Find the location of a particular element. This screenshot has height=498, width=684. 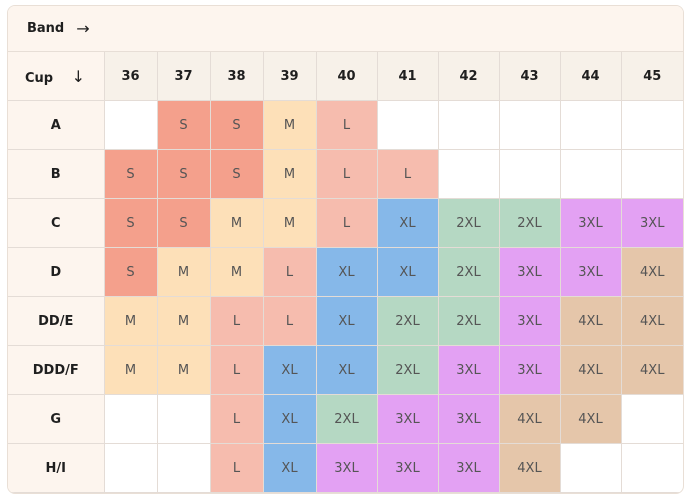

cup-size-header: G is located at coordinates (56, 419).